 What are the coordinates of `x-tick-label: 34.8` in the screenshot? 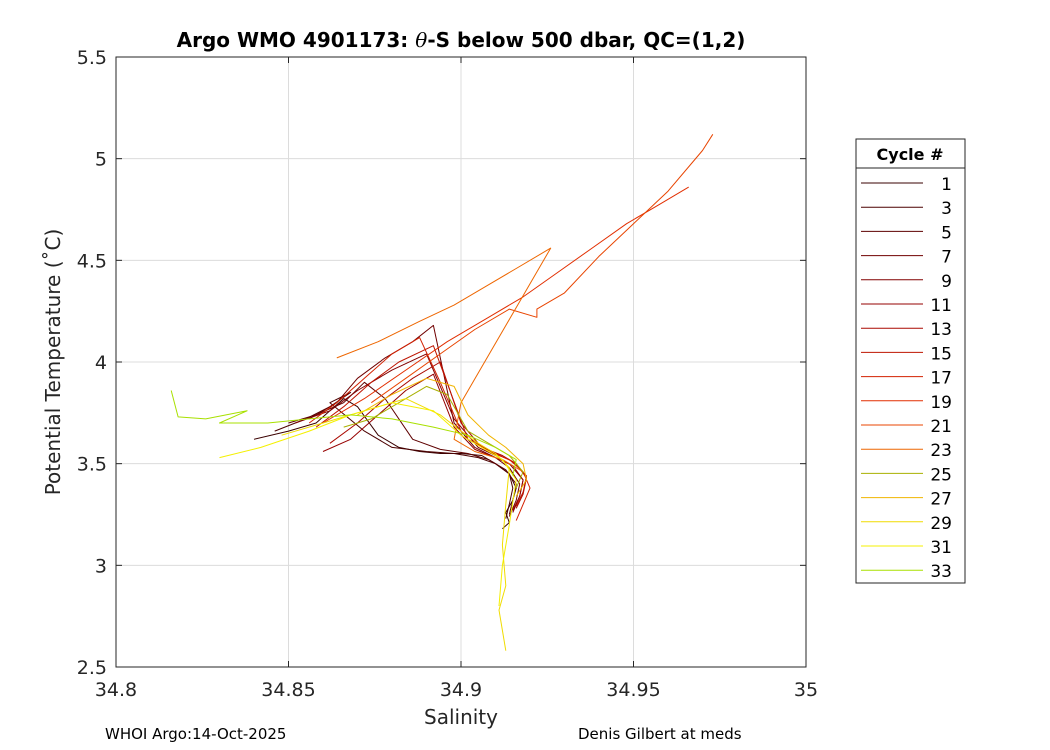 It's located at (116, 690).